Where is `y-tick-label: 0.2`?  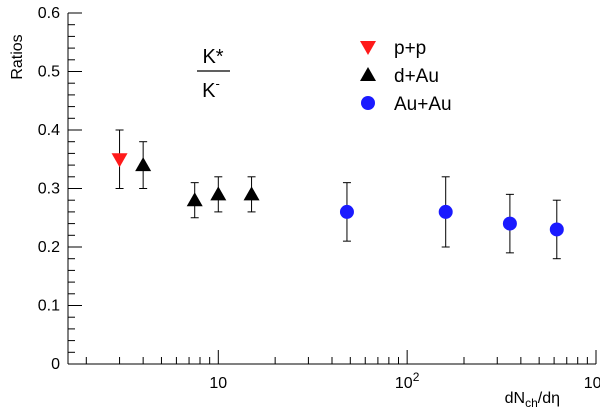 y-tick-label: 0.2 is located at coordinates (49, 247).